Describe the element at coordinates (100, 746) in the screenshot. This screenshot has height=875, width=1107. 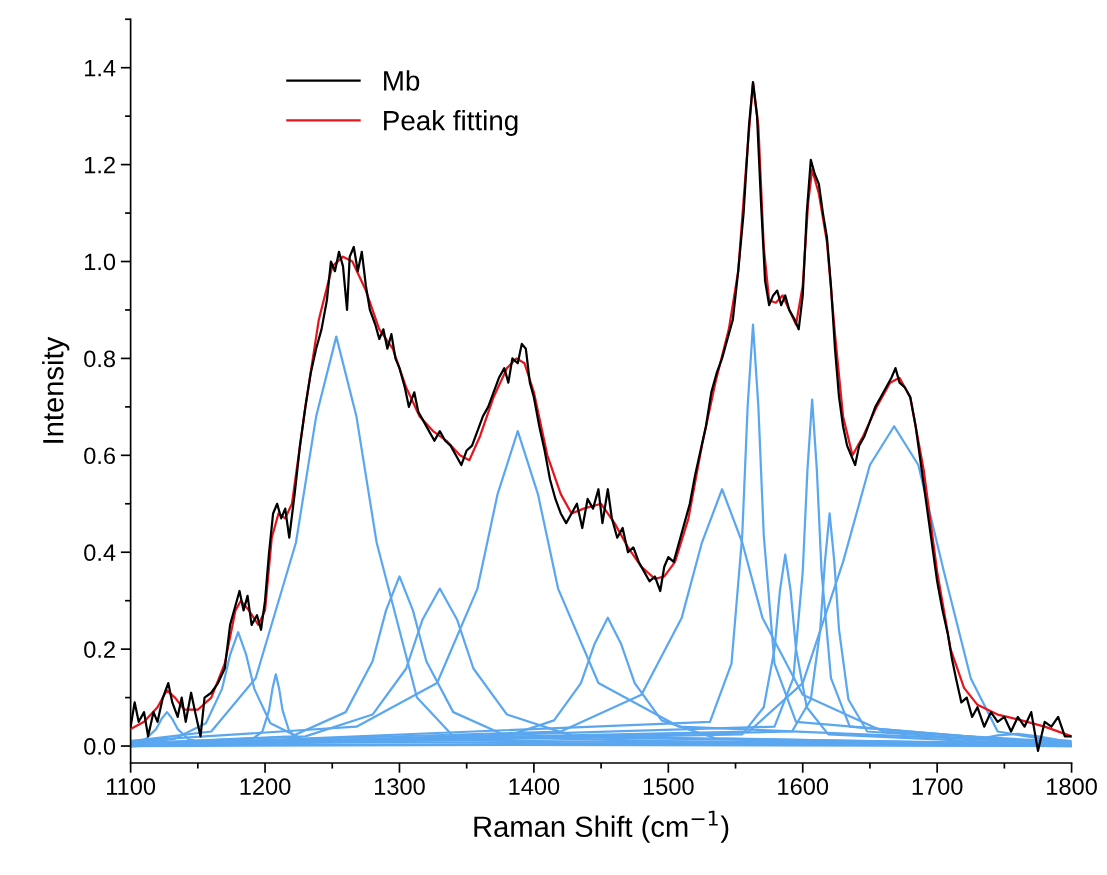
I see `y-tick-label: 0.0` at that location.